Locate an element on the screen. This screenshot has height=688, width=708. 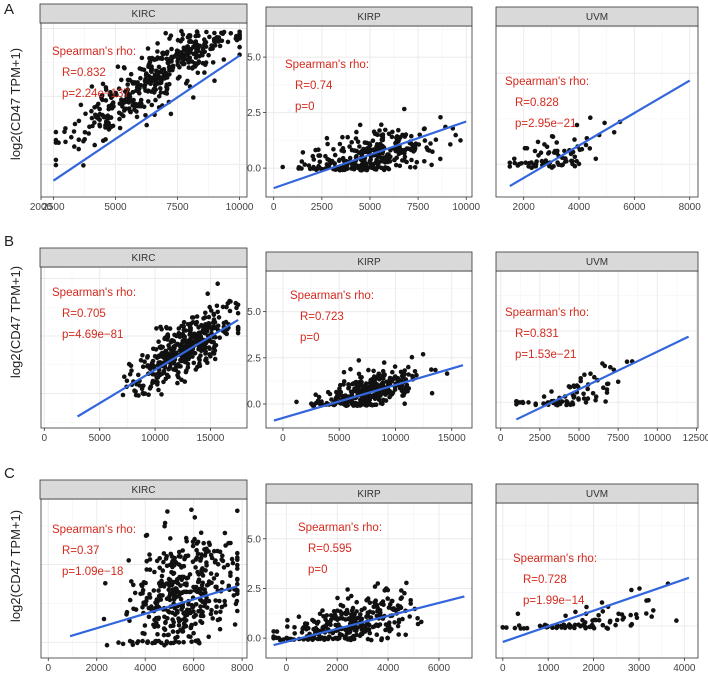
y-axis-label-c: log2(CD47 TPM+1) is located at coordinates (15, 566).